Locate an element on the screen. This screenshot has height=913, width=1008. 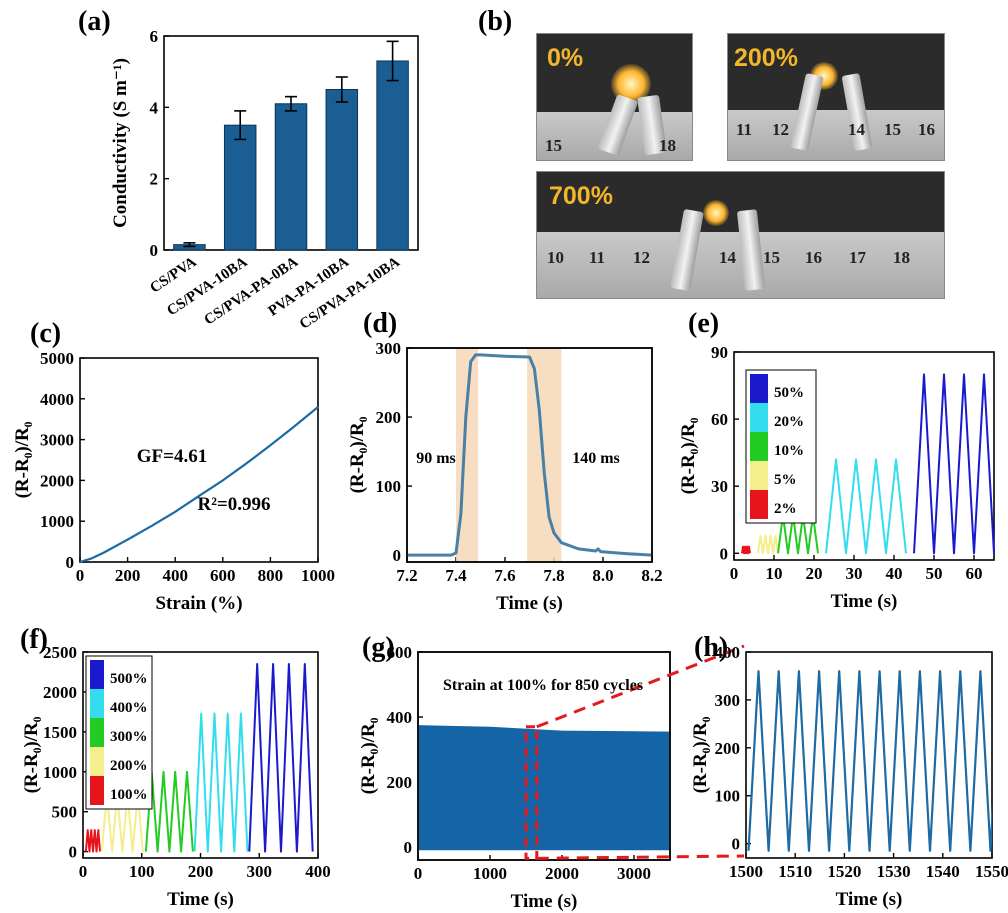
ruler-tick: 16 is located at coordinates (813, 257).